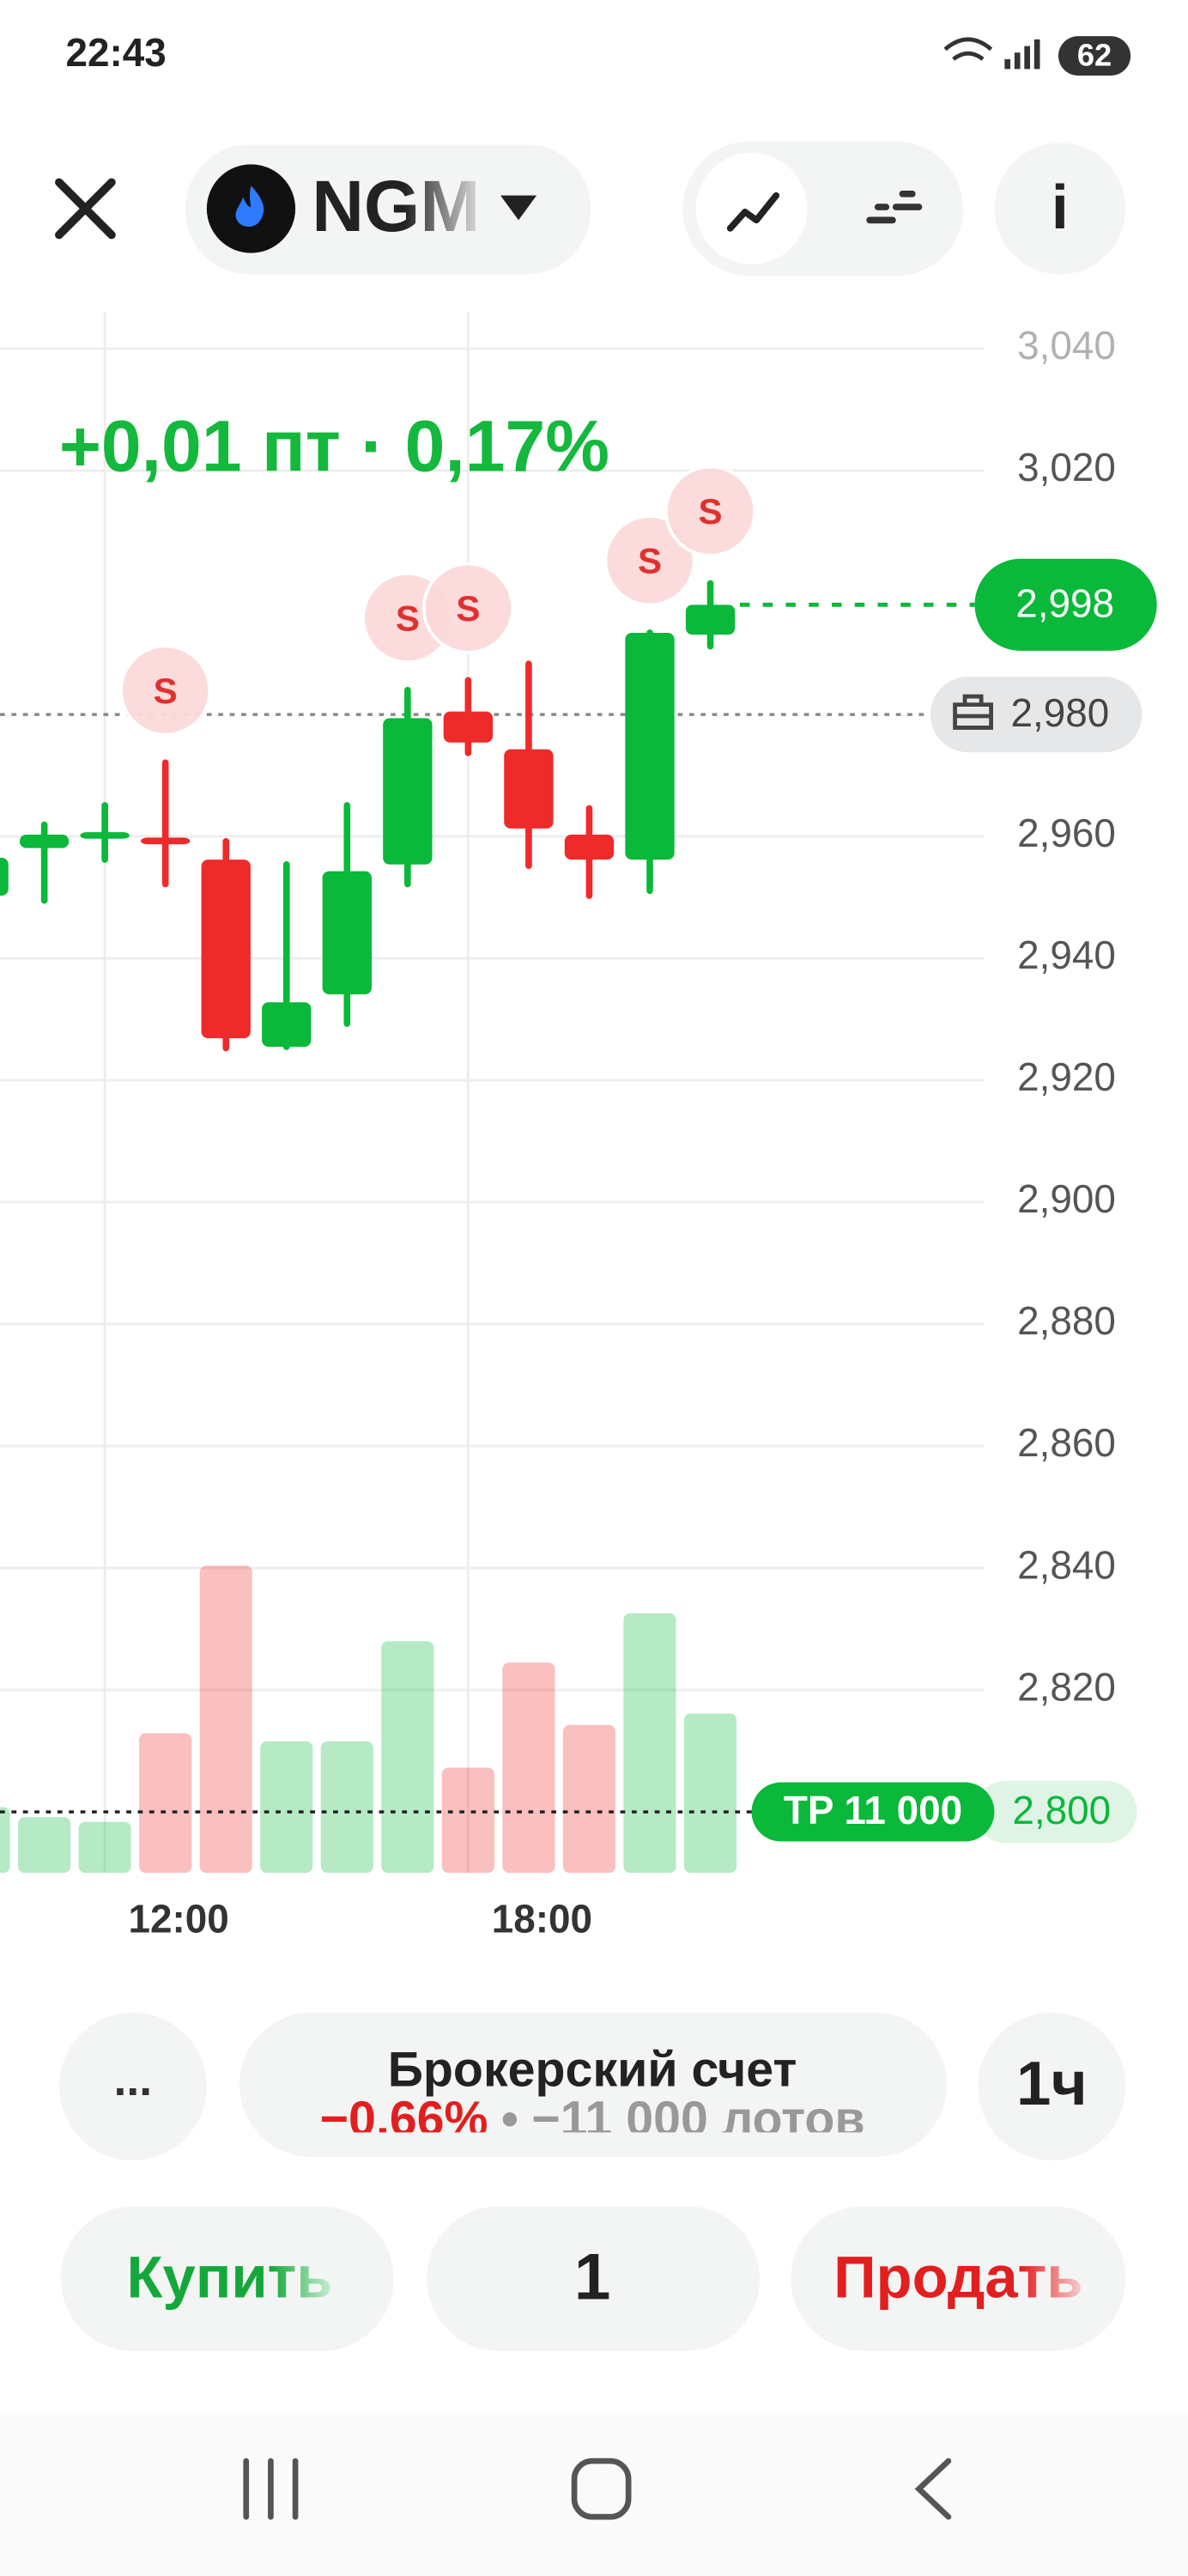  I want to click on ticker-selector, so click(388, 209).